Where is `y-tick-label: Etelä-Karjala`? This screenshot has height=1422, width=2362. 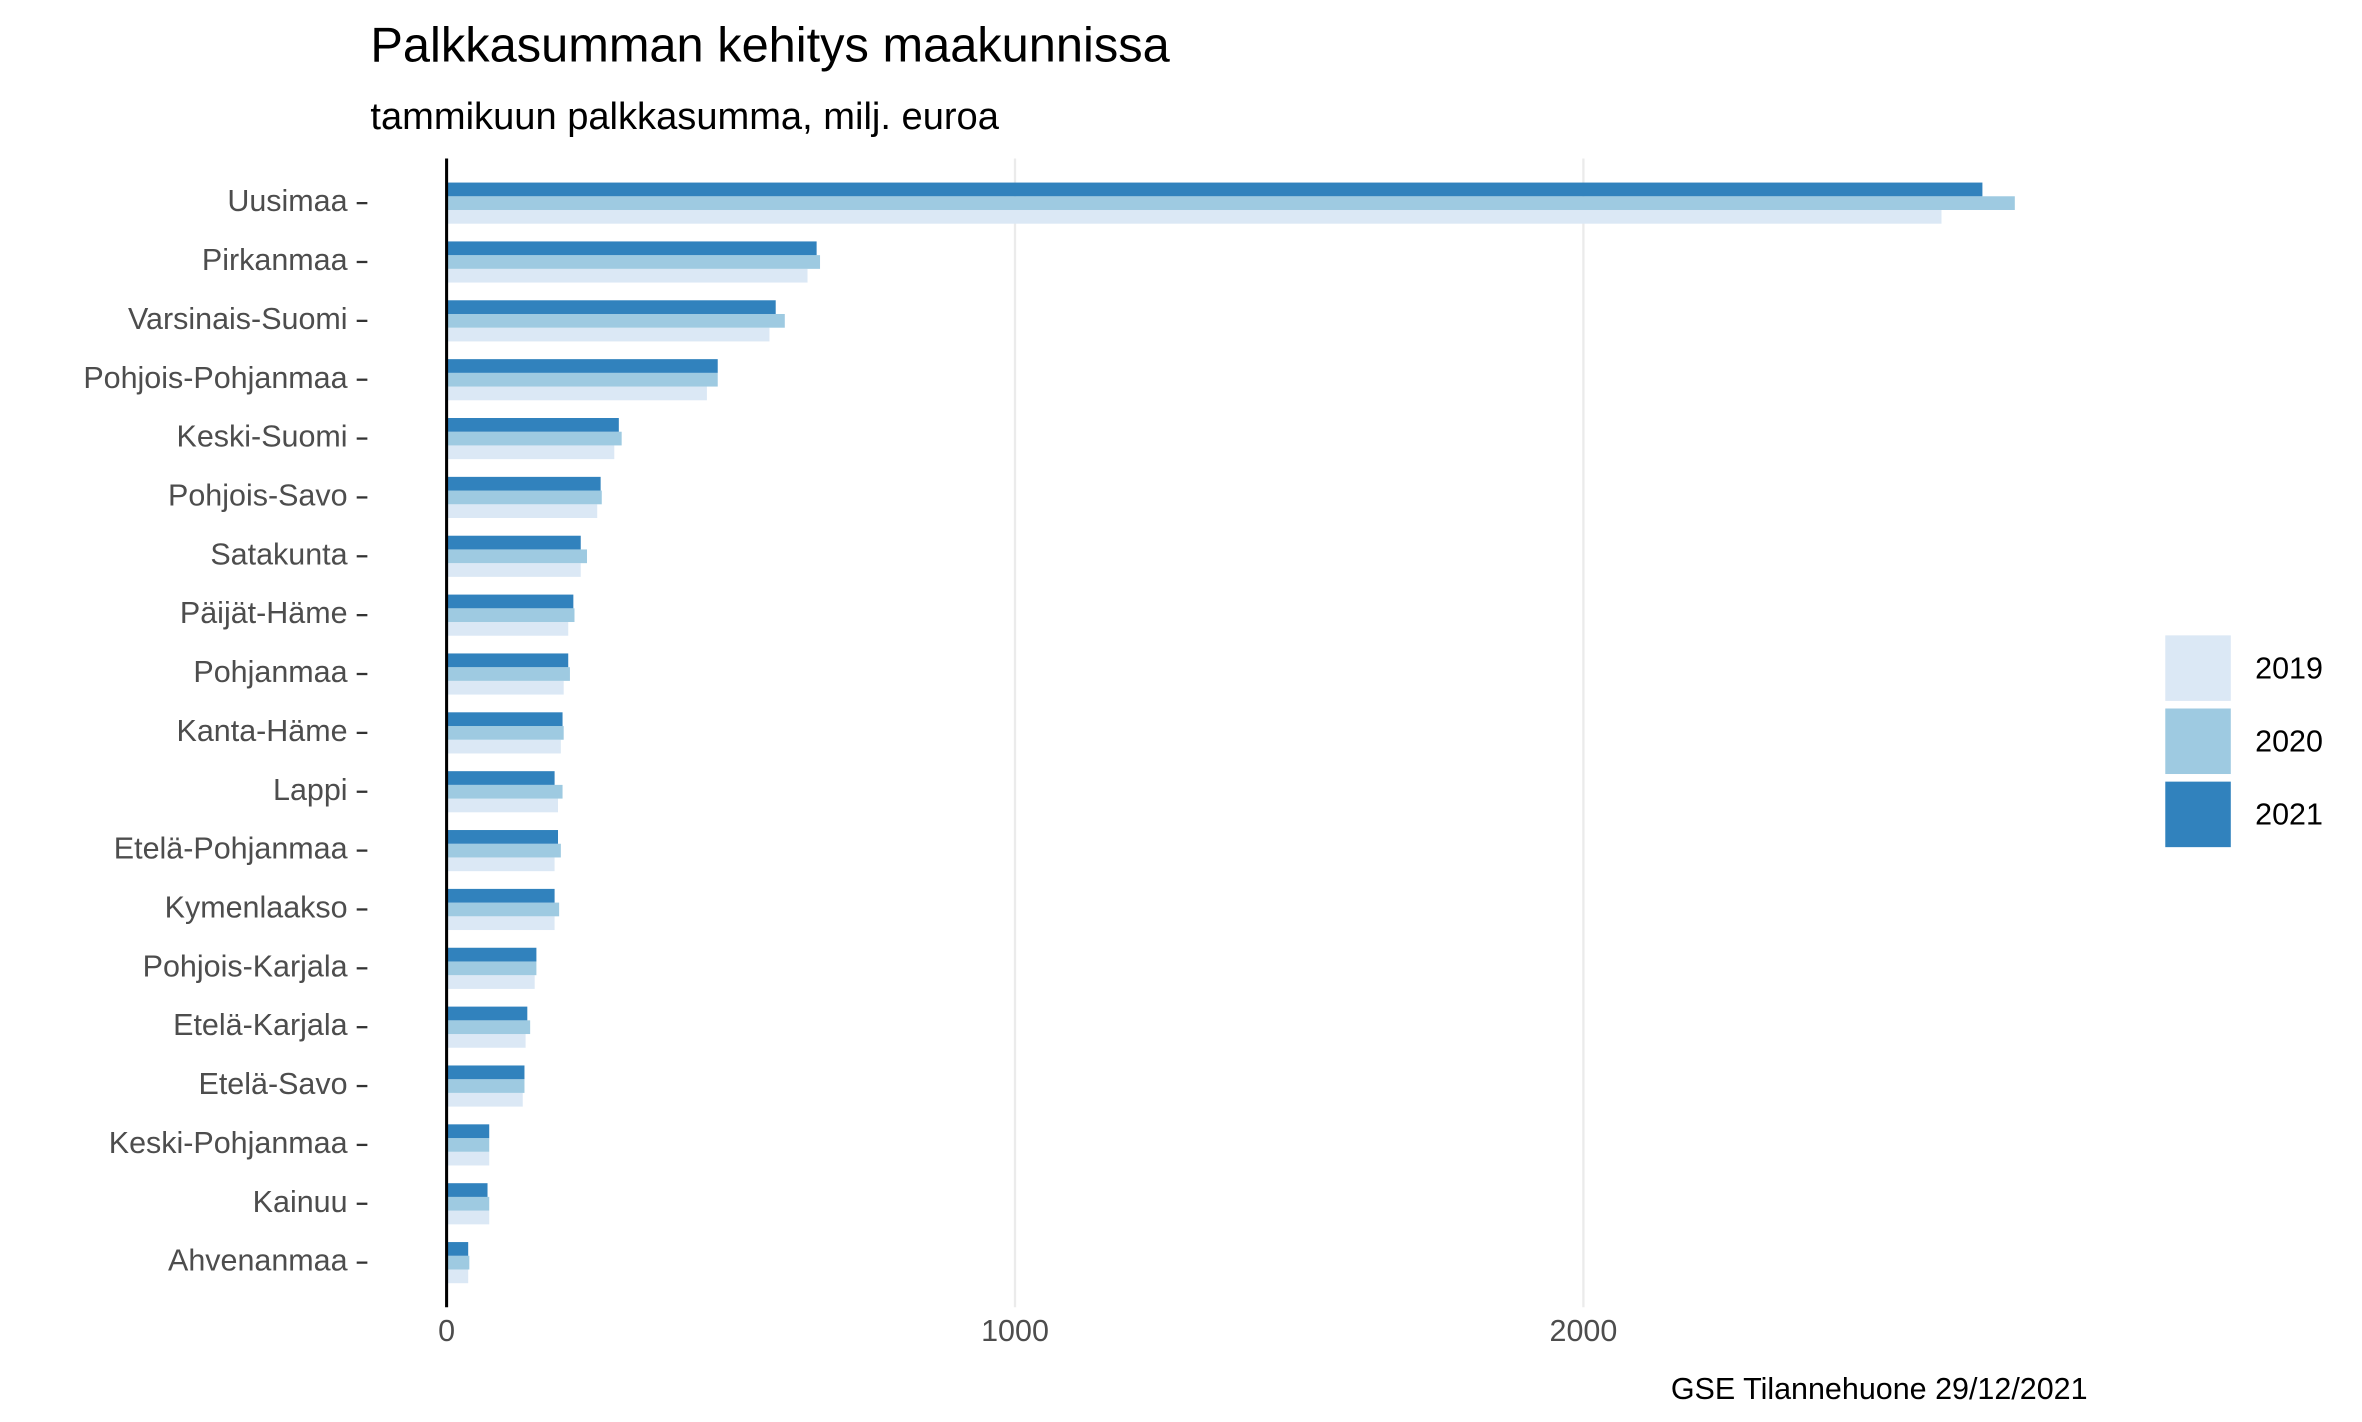
y-tick-label: Etelä-Karjala is located at coordinates (260, 1025).